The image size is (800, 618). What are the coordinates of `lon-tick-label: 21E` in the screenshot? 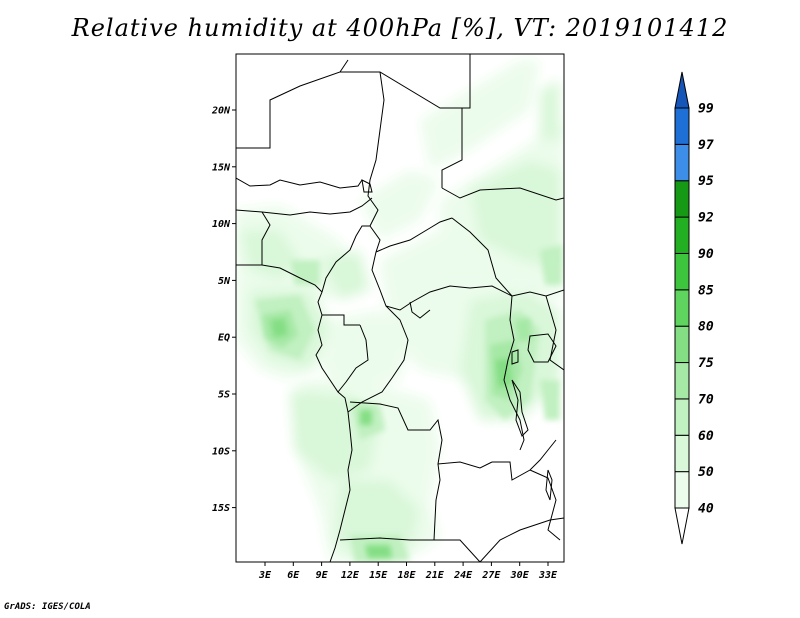 It's located at (435, 575).